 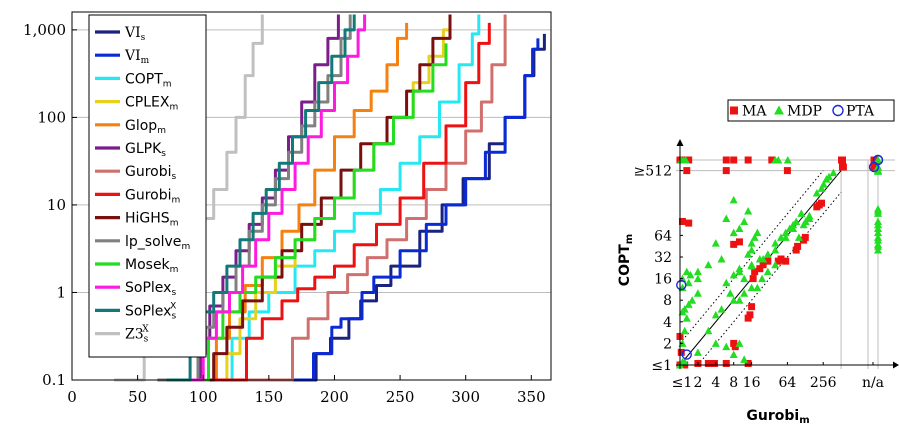 What do you see at coordinates (51, 117) in the screenshot?
I see `y-tick-label-100: 100` at bounding box center [51, 117].